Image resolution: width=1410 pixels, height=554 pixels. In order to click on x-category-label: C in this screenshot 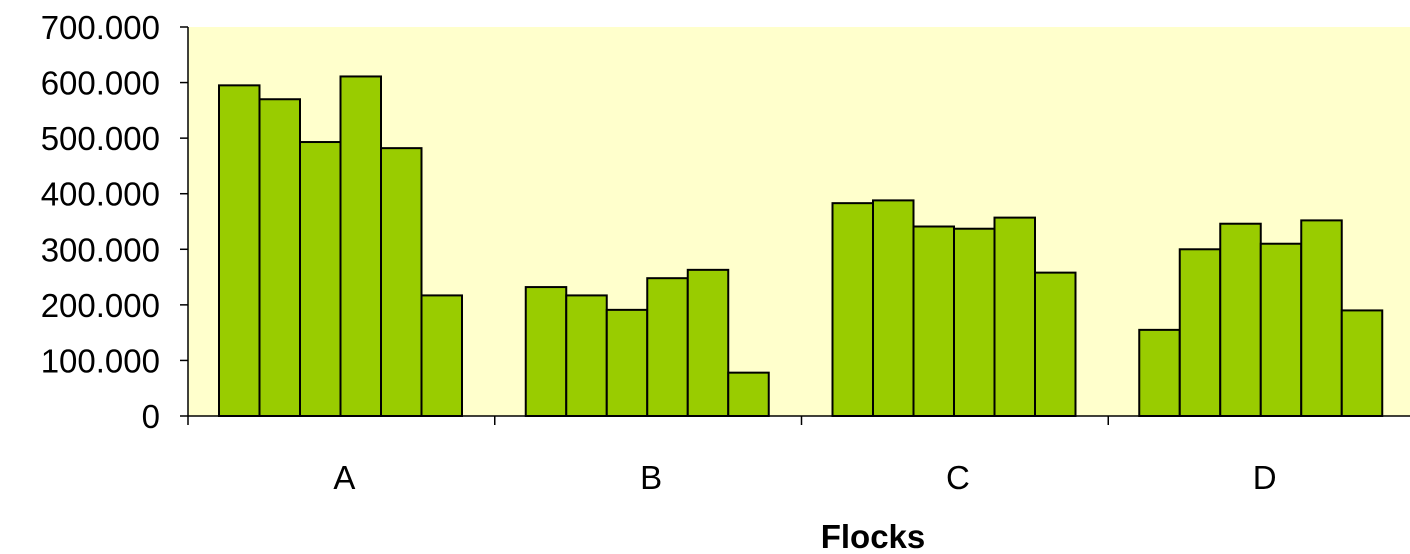, I will do `click(958, 477)`.